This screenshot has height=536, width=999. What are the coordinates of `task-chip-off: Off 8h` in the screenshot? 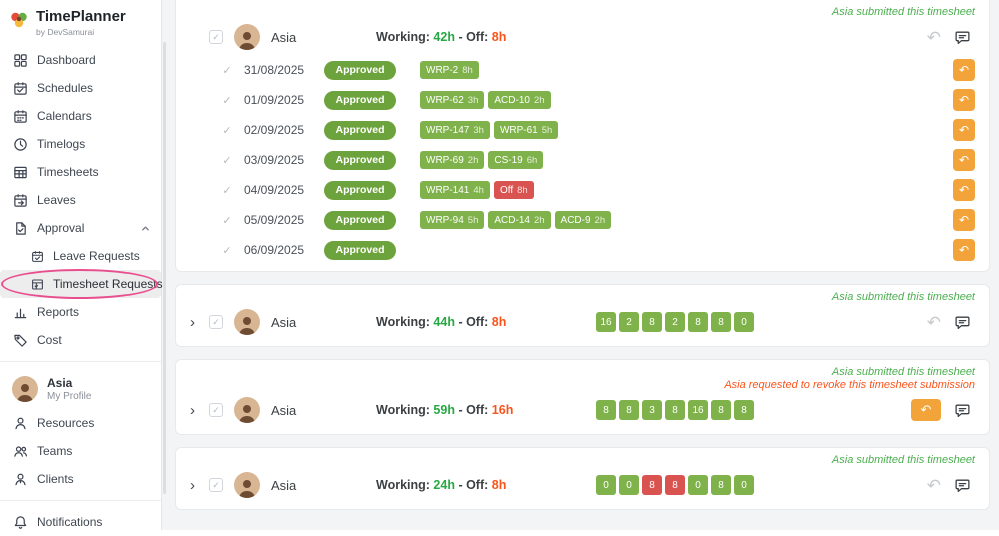 It's located at (513, 190).